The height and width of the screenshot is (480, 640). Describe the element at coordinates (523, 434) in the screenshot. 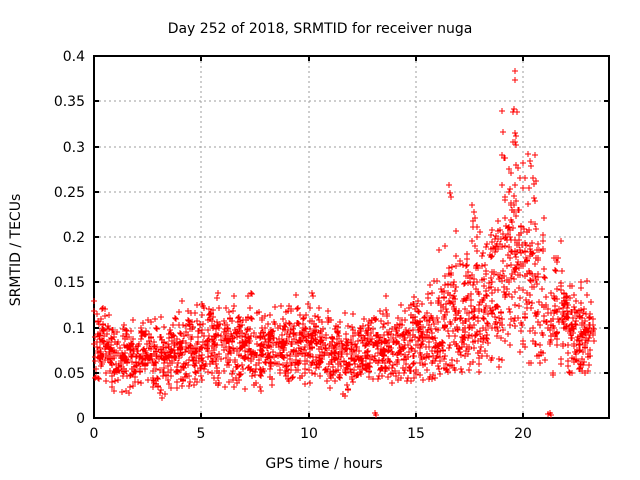

I see `x-tick-label: 20` at that location.